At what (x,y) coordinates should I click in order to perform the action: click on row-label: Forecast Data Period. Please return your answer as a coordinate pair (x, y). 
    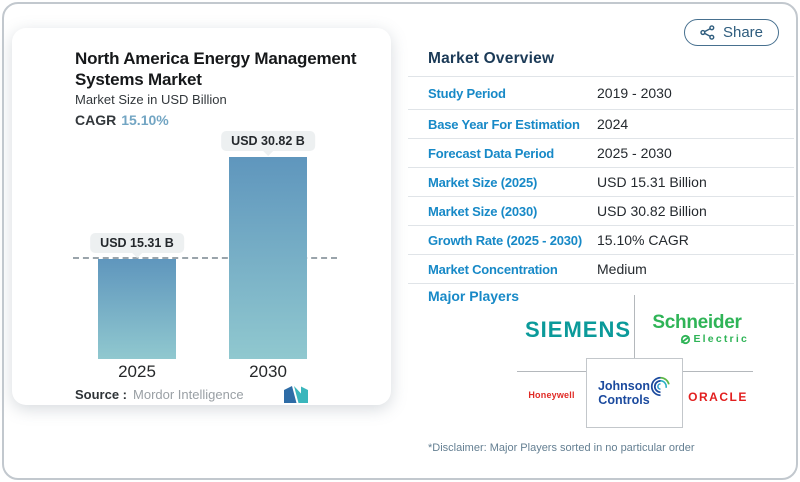
    Looking at the image, I should click on (491, 153).